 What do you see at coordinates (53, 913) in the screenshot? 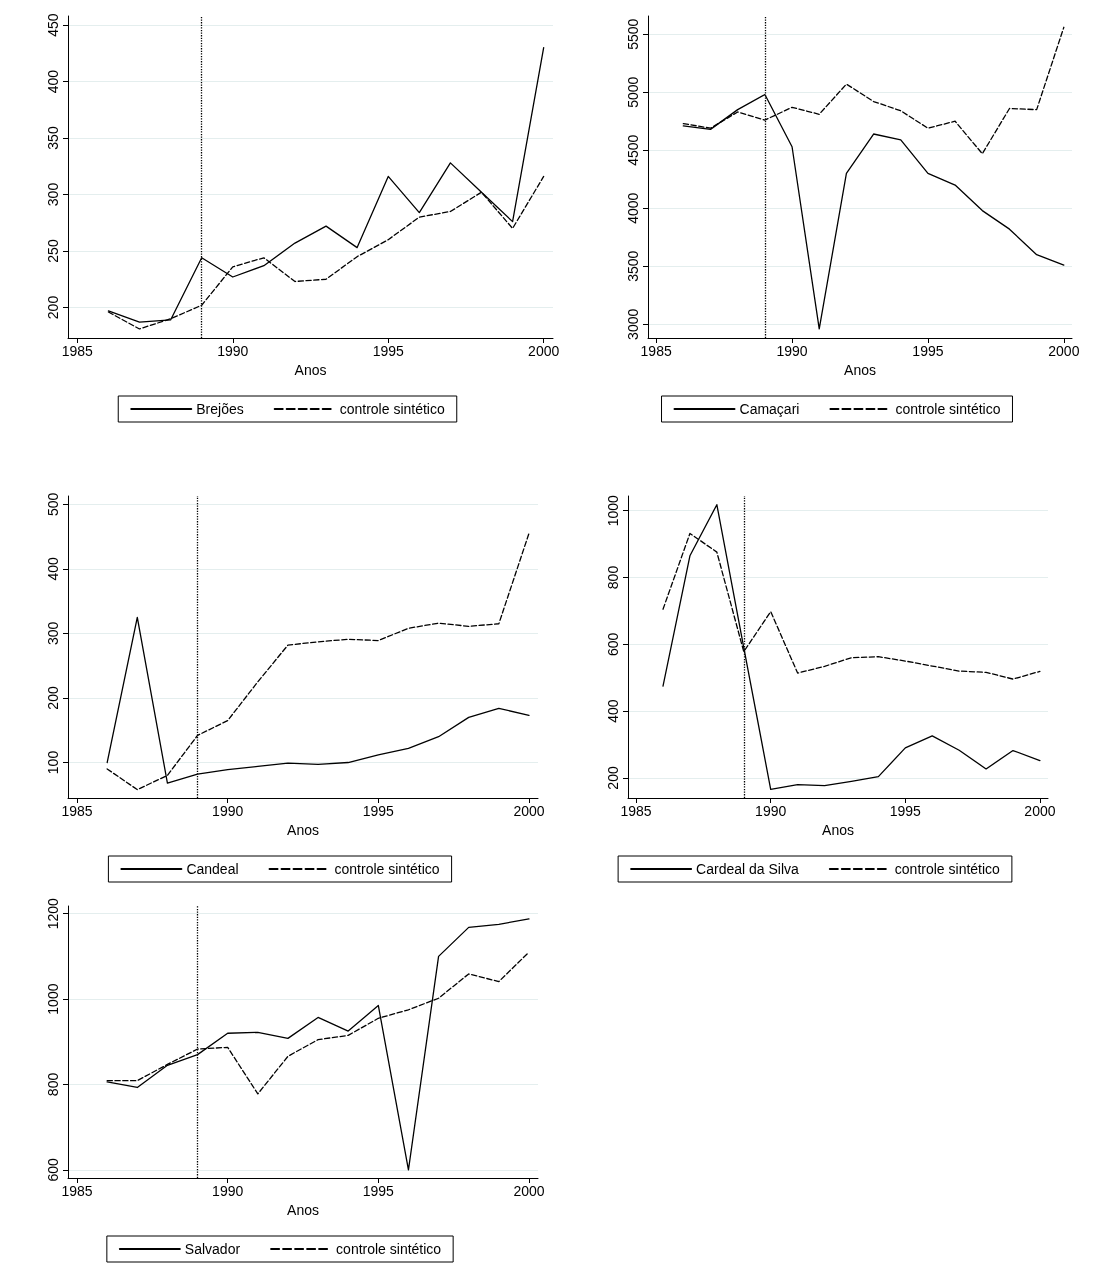
I see `y-tick-label: 1200` at bounding box center [53, 913].